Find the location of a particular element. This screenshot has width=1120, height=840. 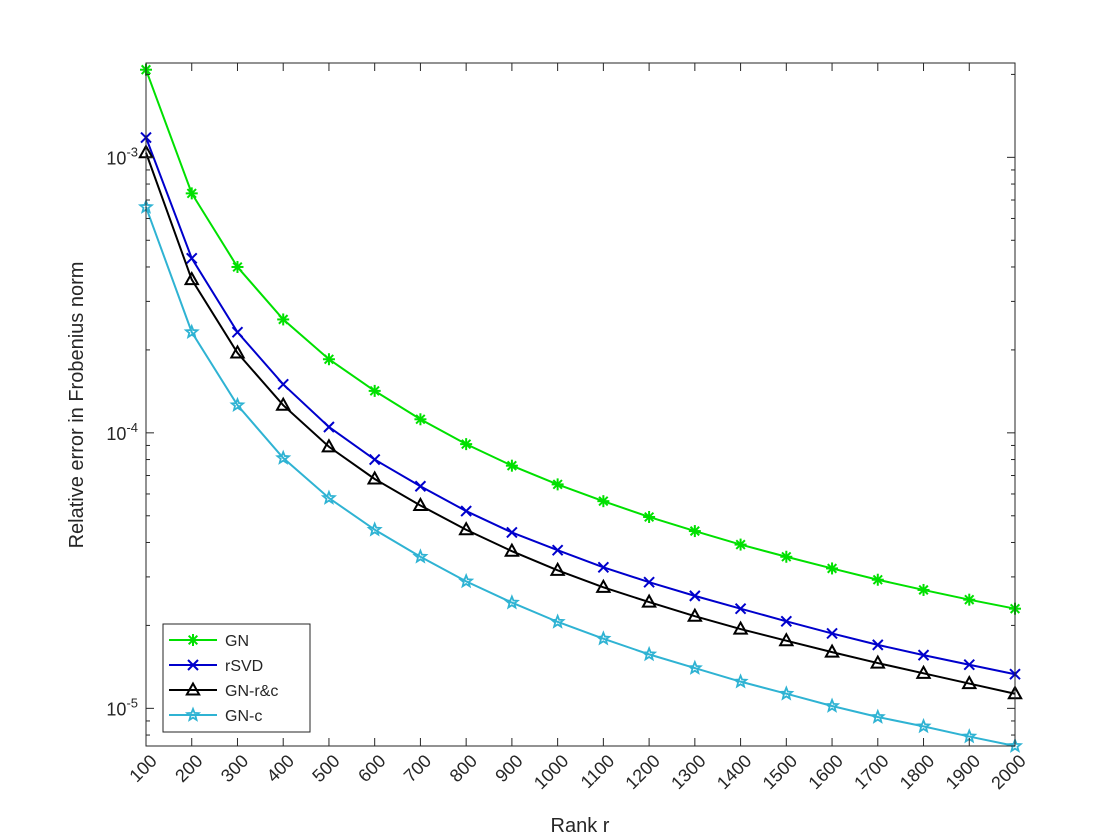

legend-item-gn-c: GN-c is located at coordinates (215, 715).